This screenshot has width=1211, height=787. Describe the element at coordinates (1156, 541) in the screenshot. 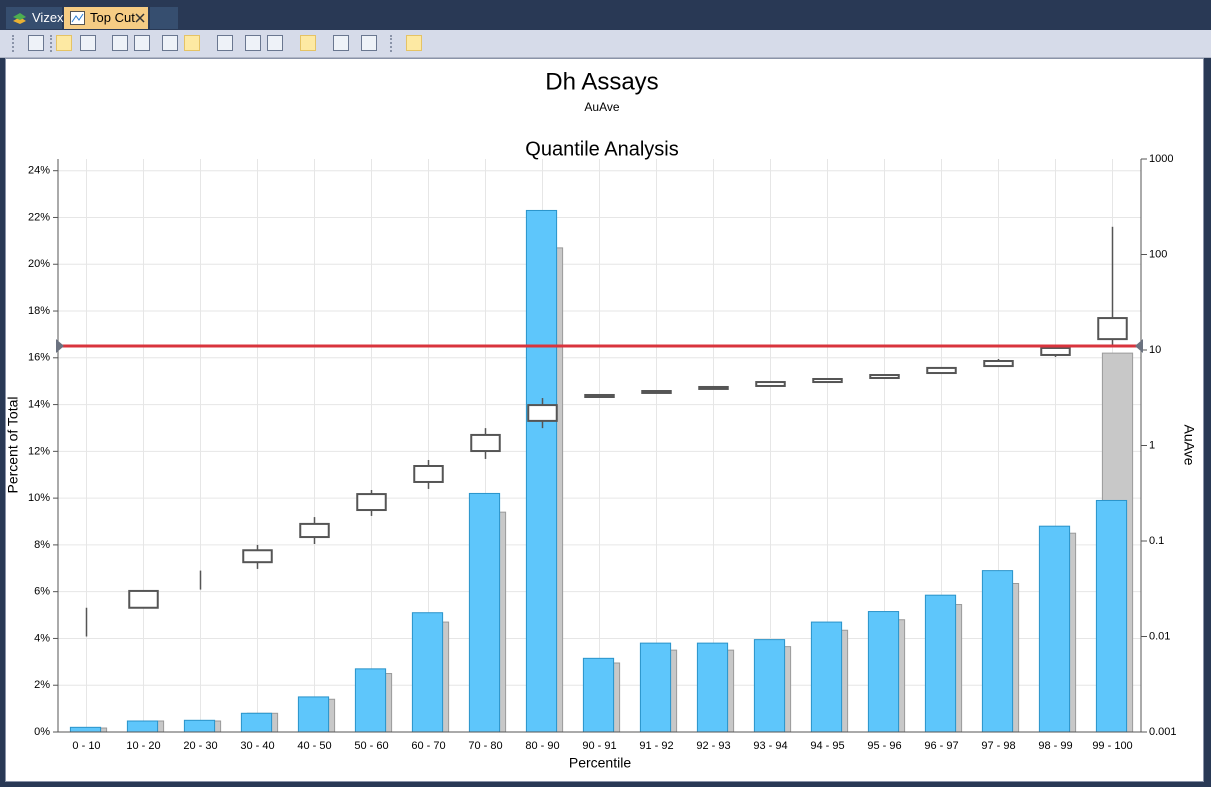

I see `y2-tick-label: 0.1` at that location.